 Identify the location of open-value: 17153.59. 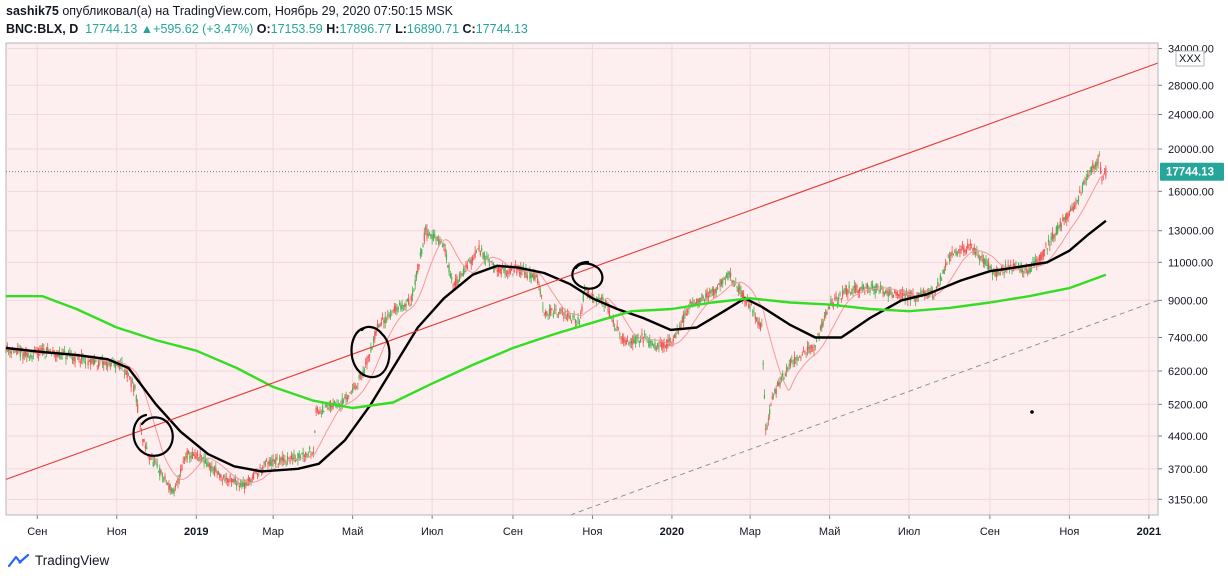
(296, 29).